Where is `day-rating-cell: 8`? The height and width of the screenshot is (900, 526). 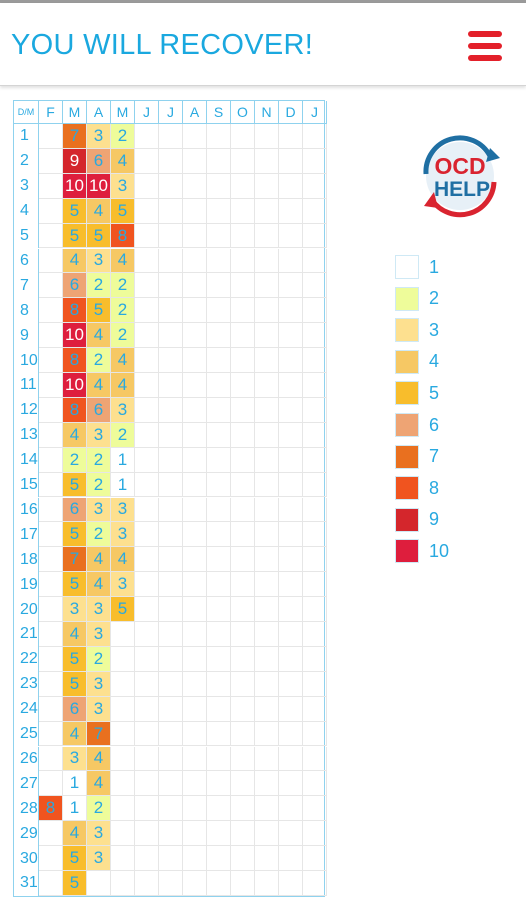 day-rating-cell: 8 is located at coordinates (51, 809).